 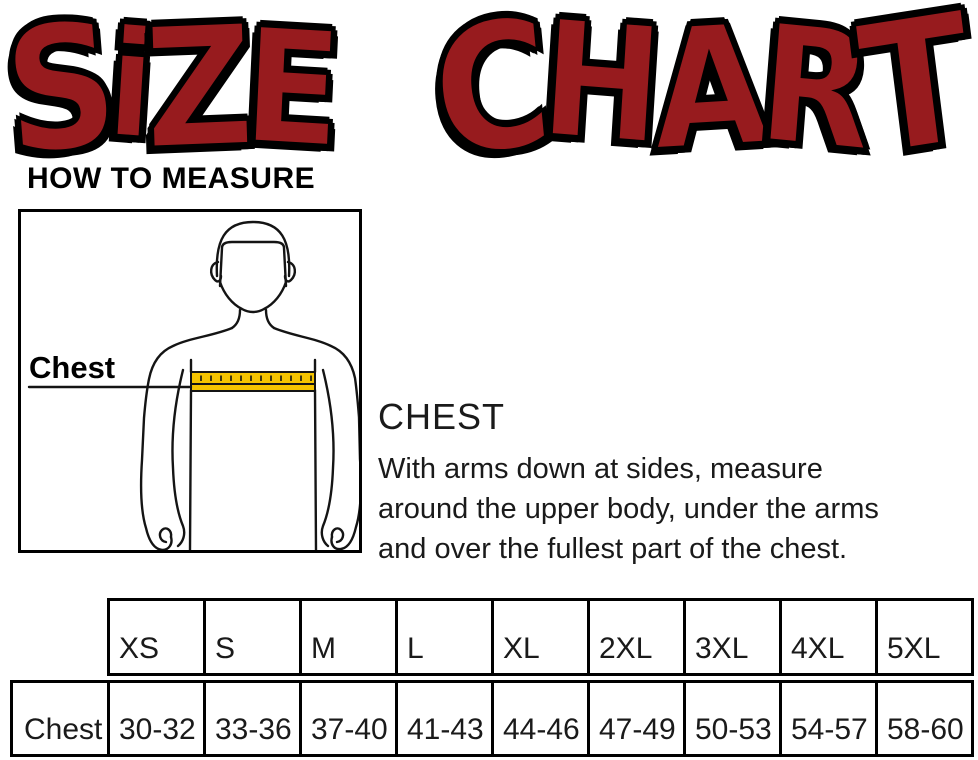 What do you see at coordinates (924, 637) in the screenshot?
I see `size-header-5xl: 5XL` at bounding box center [924, 637].